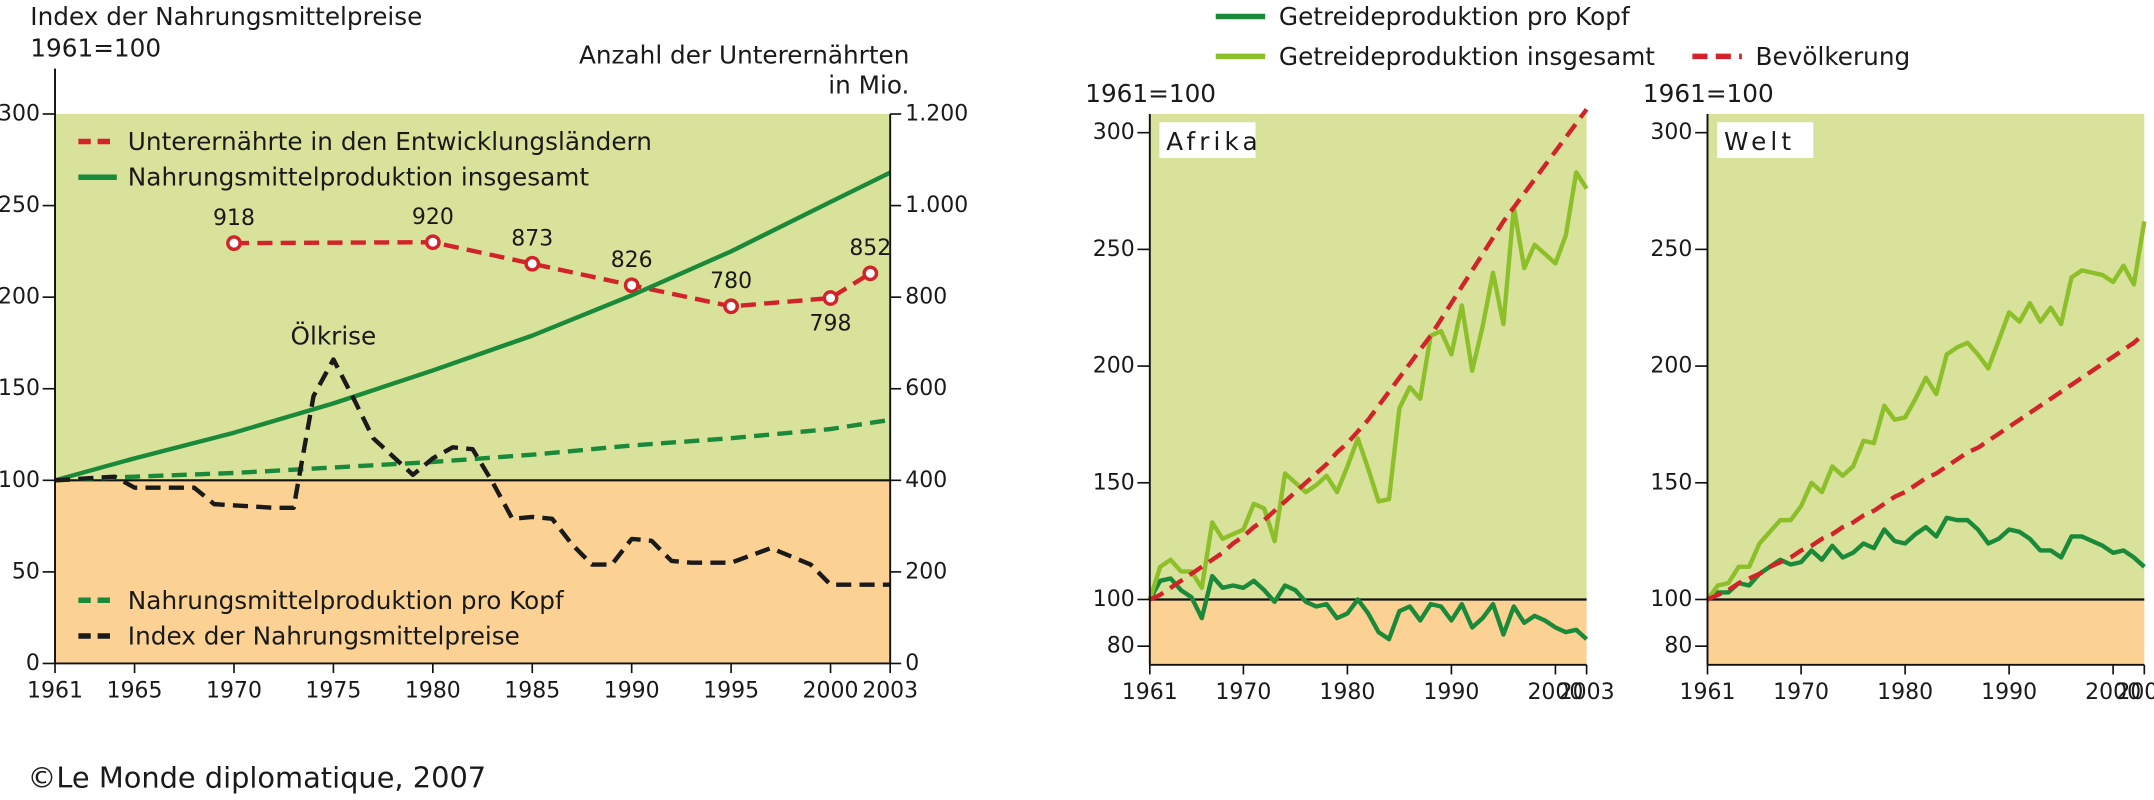 This screenshot has height=800, width=2154. I want to click on panel-title: Welt, so click(1759, 141).